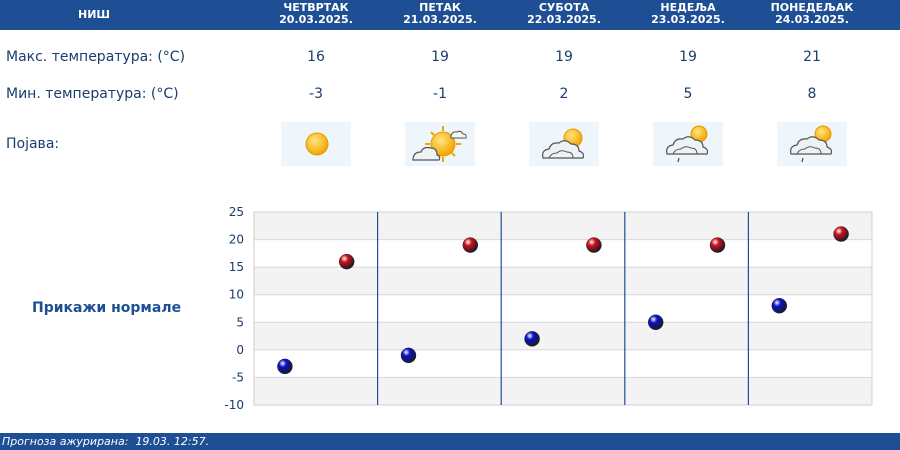 The width and height of the screenshot is (900, 450). I want to click on y-tick-label: 5, so click(240, 322).